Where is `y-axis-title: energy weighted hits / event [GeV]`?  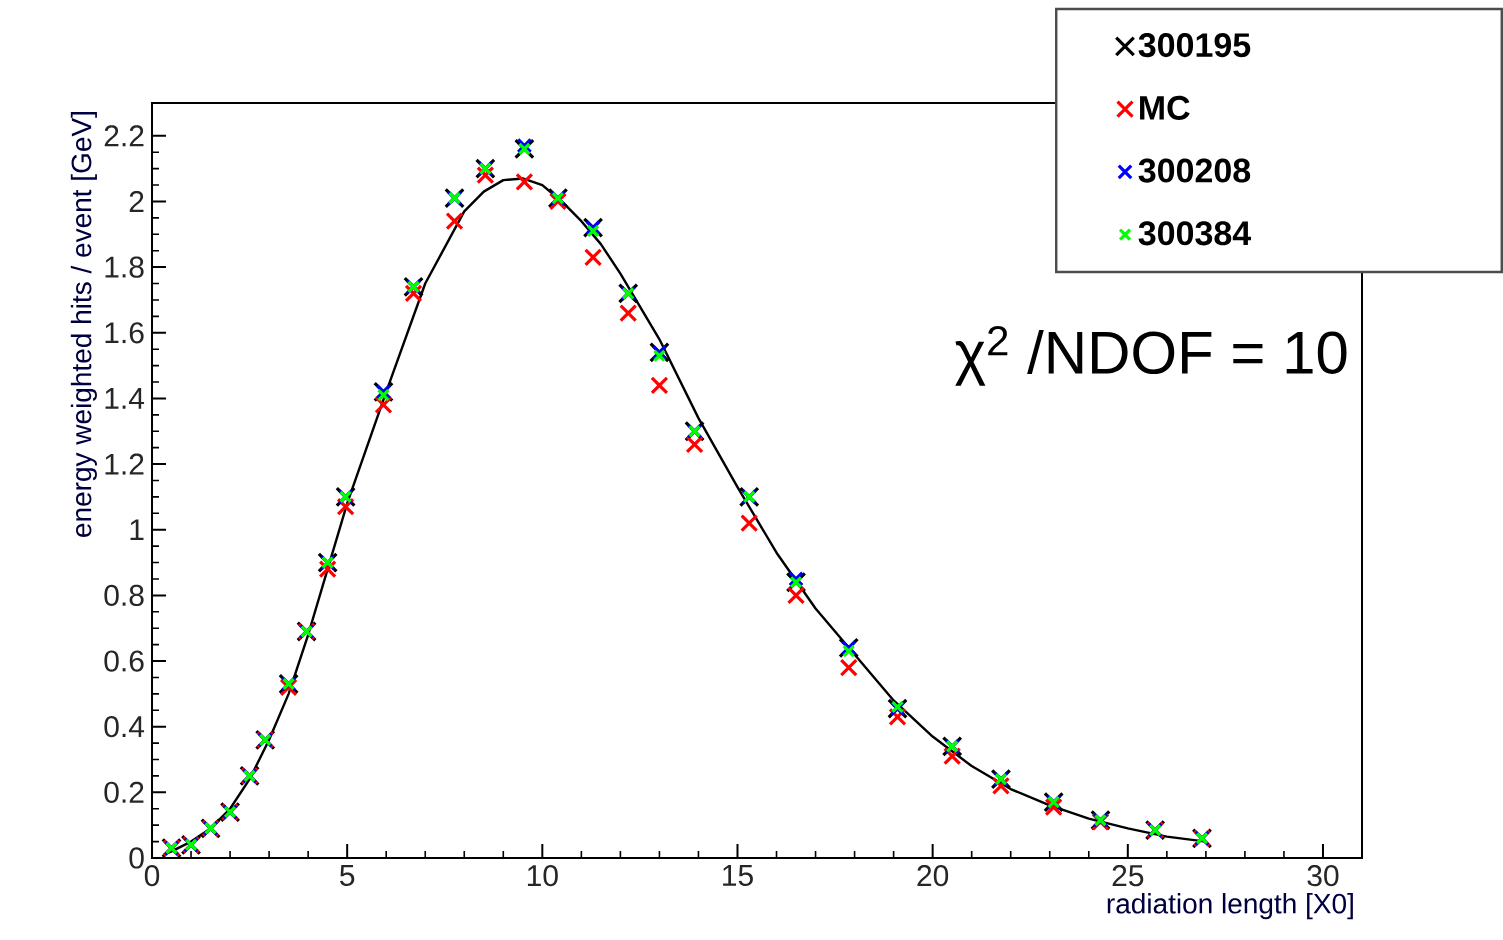 y-axis-title: energy weighted hits / event [GeV] is located at coordinates (83, 324).